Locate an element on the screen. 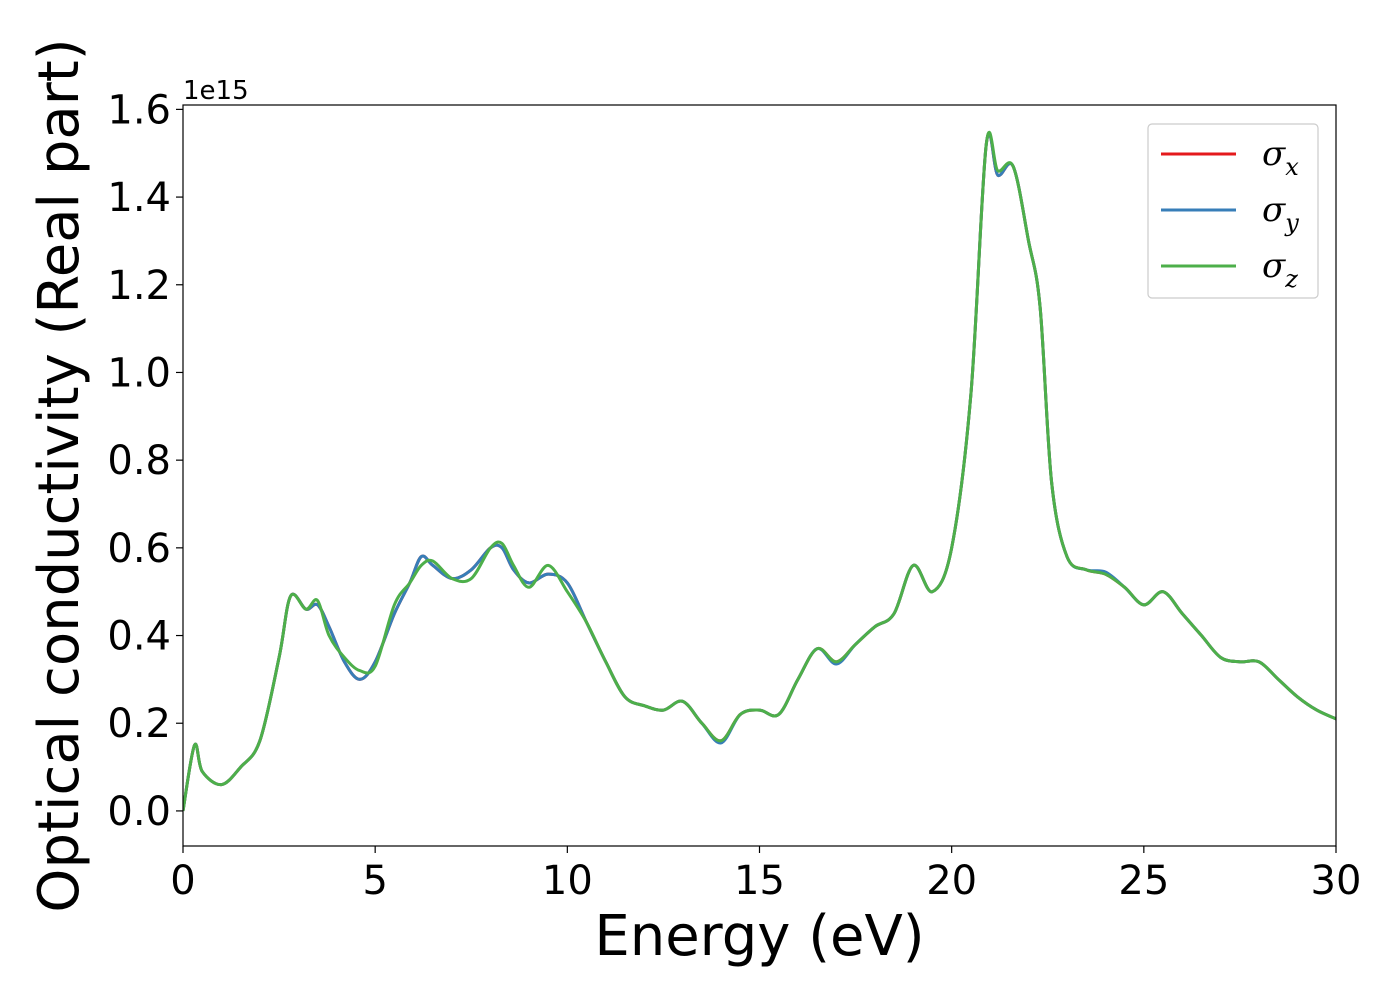 The height and width of the screenshot is (1000, 1400). x-tick-label: 0 is located at coordinates (182, 881).